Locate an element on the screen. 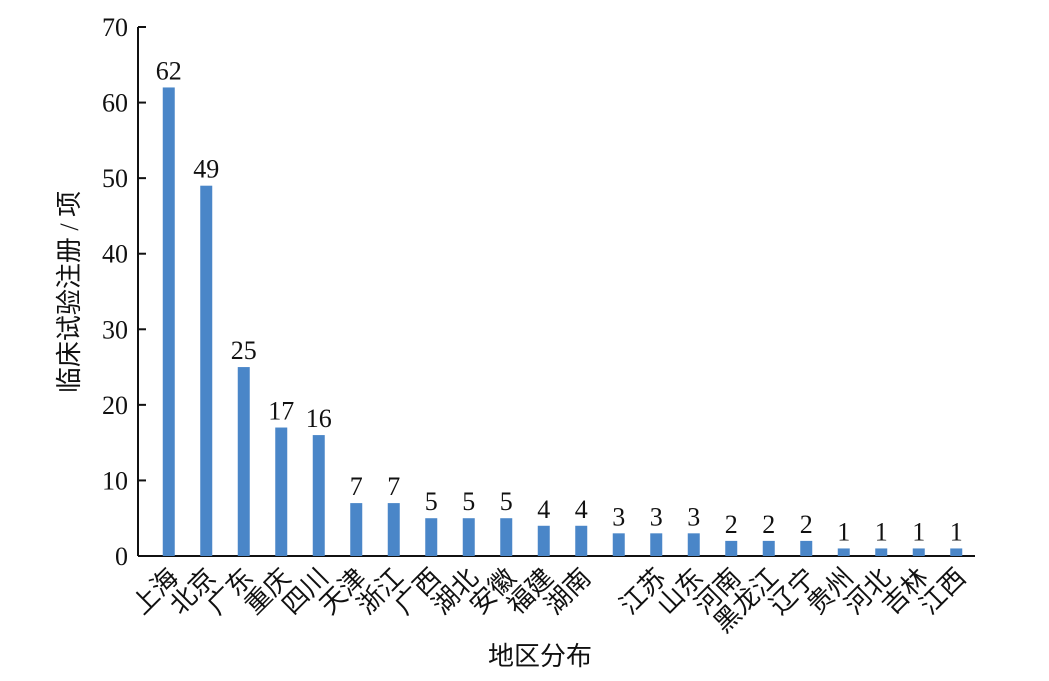  y-tick-label: 70 is located at coordinates (115, 27).